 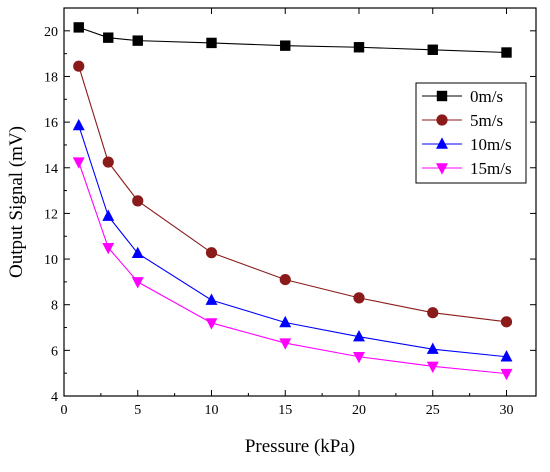 What do you see at coordinates (486, 96) in the screenshot?
I see `legend-label: 0m/s` at bounding box center [486, 96].